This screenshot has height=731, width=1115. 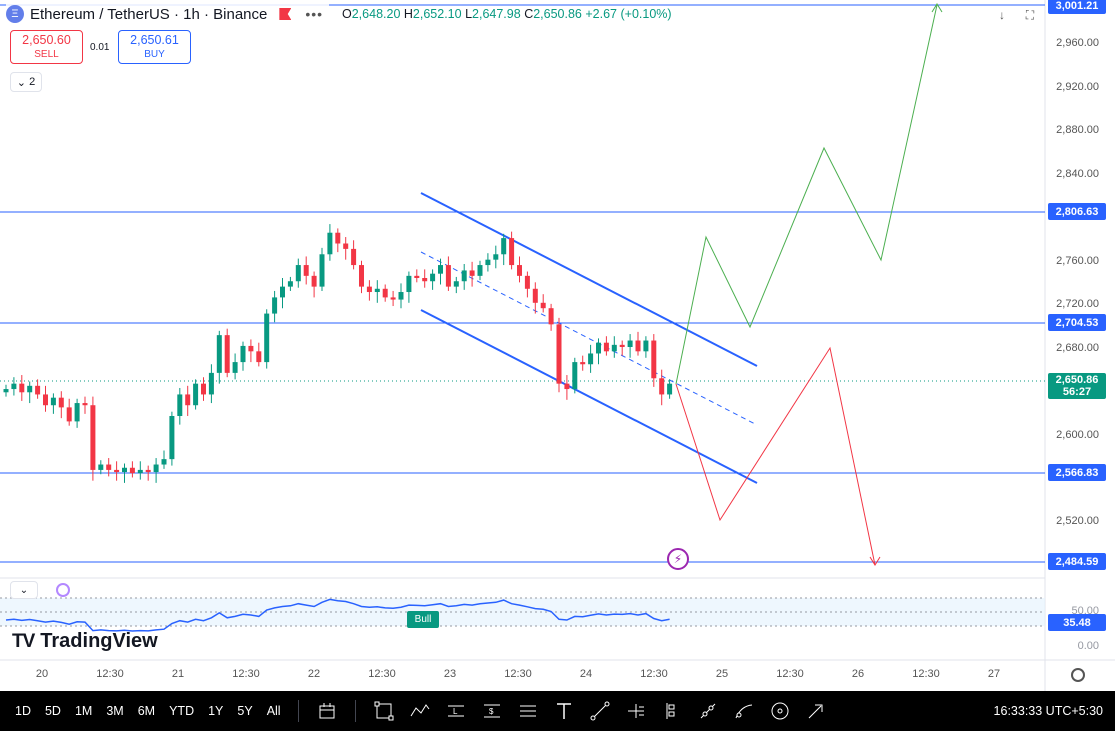 What do you see at coordinates (154, 47) in the screenshot?
I see `buy-button: 2,650.61 BUY` at bounding box center [154, 47].